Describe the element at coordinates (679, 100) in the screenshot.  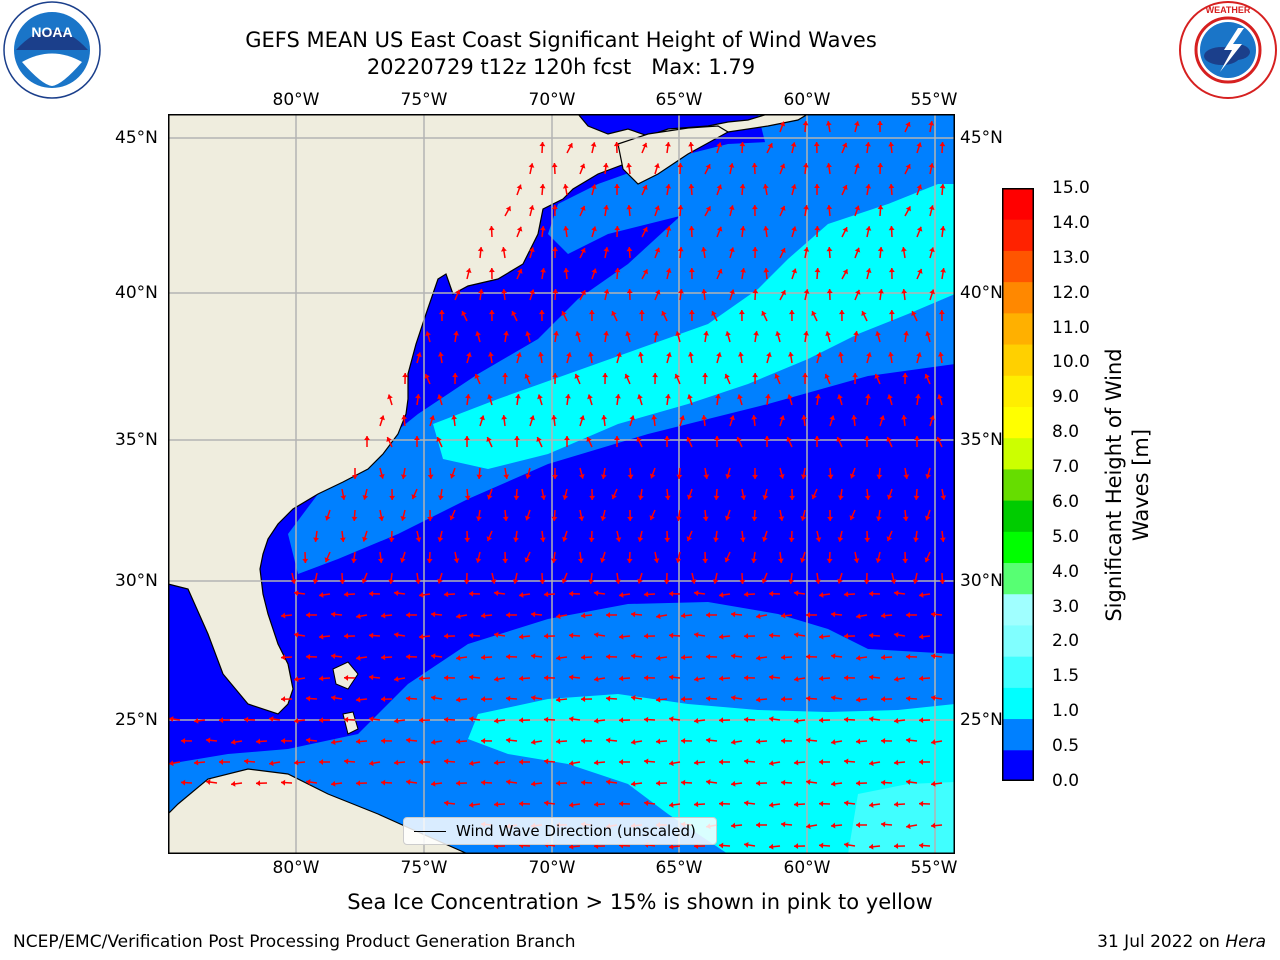
I see `lon-label-top-65w: 65°W` at that location.